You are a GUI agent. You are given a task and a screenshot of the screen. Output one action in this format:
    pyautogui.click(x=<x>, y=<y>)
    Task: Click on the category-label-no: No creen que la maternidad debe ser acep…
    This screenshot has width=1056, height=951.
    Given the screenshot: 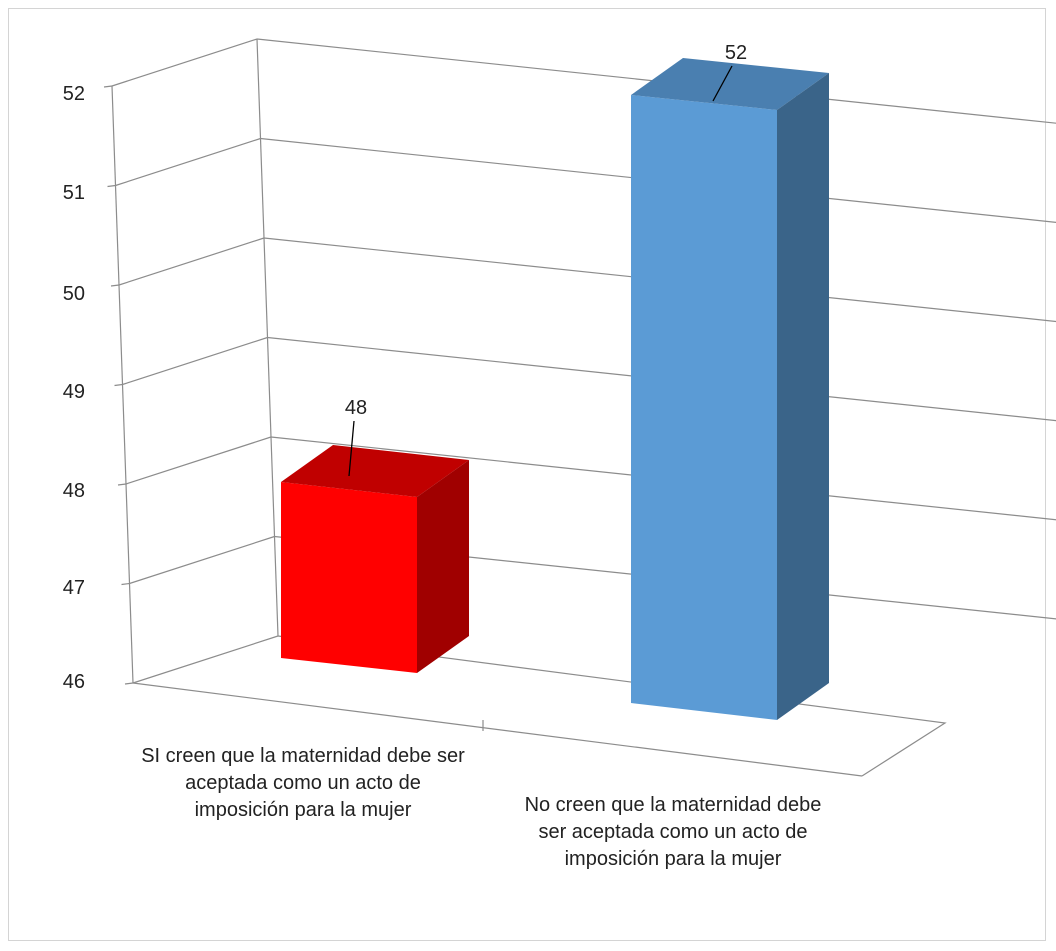 What is the action you would take?
    pyautogui.click(x=673, y=832)
    